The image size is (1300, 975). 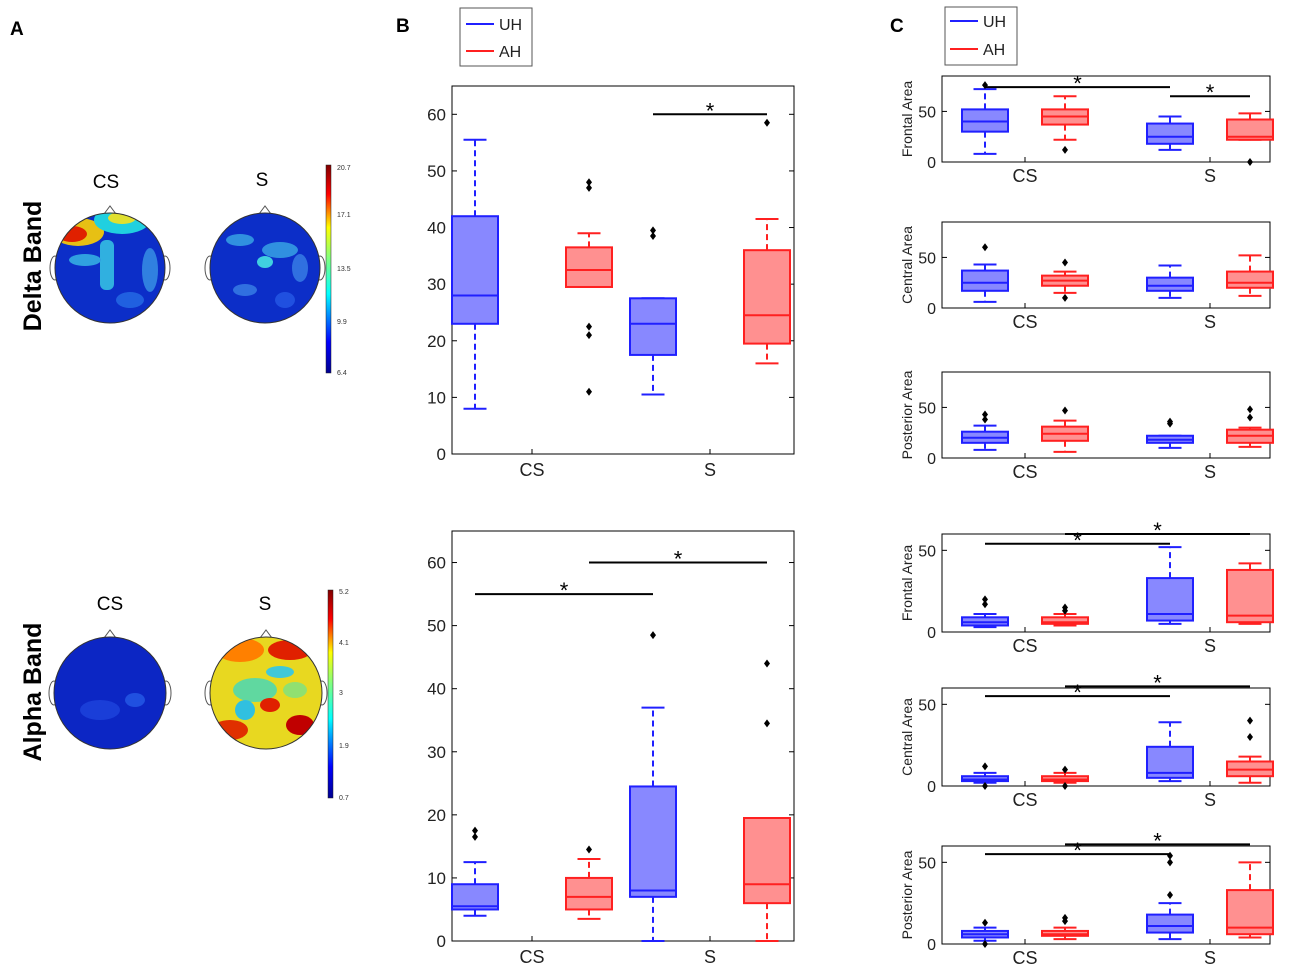 I want to click on topo-label-delta-s: S, so click(x=262, y=180).